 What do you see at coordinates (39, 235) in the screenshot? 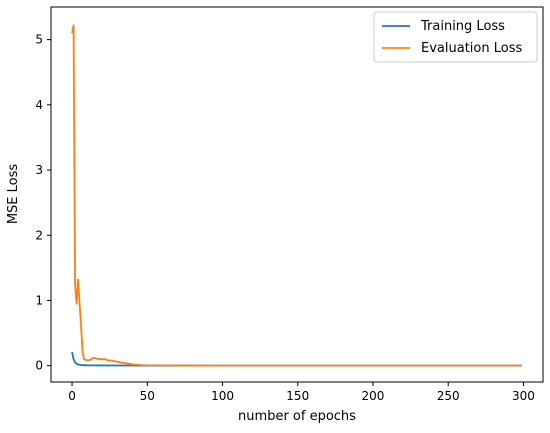
I see `y-tick-label: 2` at bounding box center [39, 235].